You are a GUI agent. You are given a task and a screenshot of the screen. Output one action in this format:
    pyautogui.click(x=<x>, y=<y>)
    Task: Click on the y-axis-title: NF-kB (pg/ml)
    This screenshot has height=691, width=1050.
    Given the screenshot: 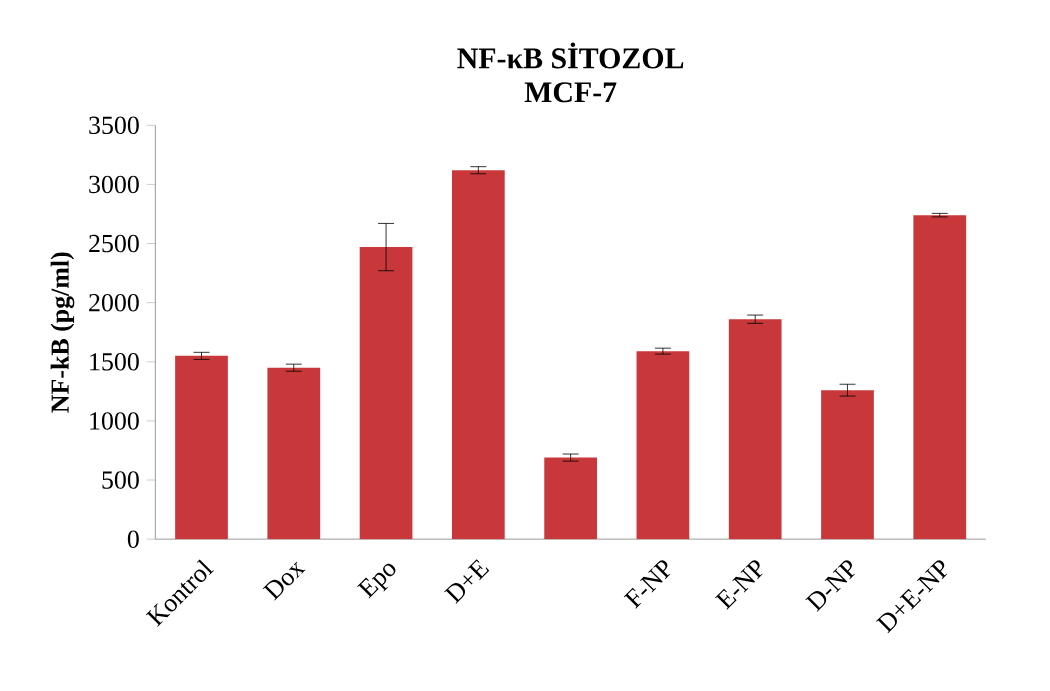 What is the action you would take?
    pyautogui.click(x=62, y=332)
    